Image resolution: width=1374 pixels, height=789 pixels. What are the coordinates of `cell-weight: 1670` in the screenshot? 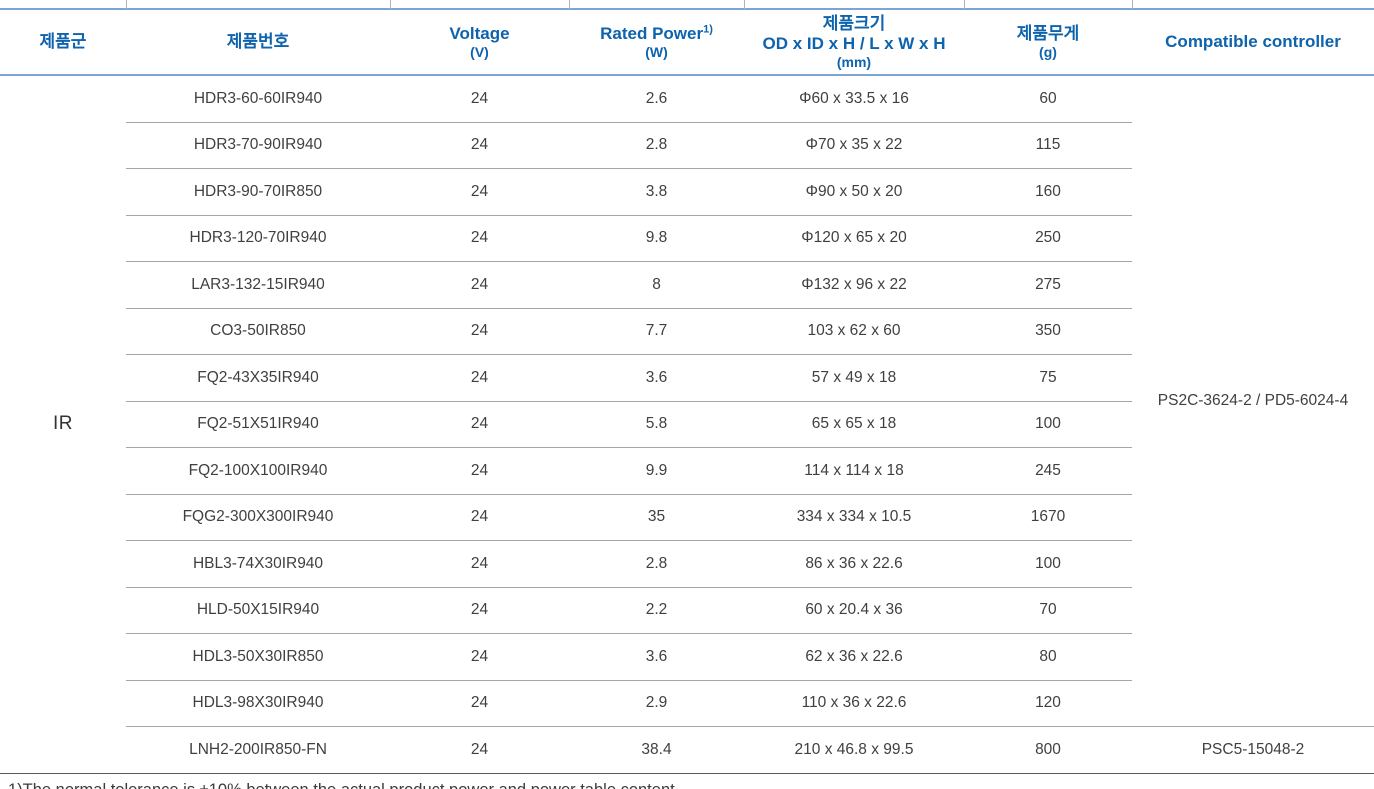 It's located at (1048, 517).